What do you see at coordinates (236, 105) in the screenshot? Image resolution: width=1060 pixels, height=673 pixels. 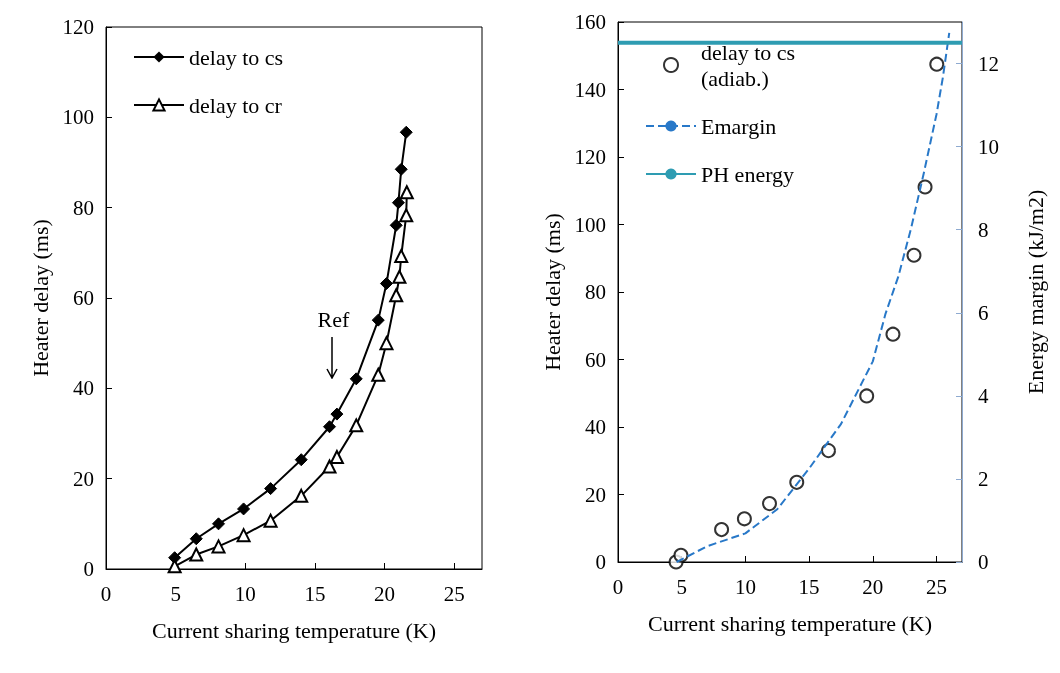 I see `legend-label: delay to cr` at bounding box center [236, 105].